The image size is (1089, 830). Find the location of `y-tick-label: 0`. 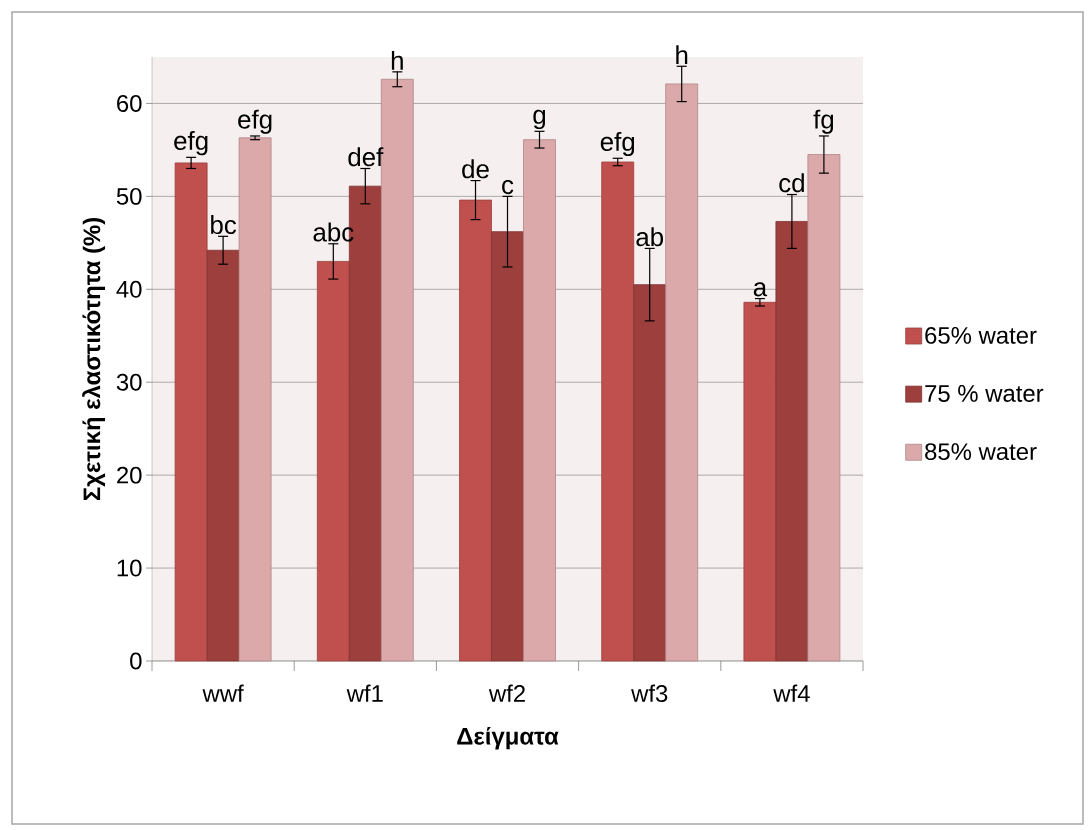

y-tick-label: 0 is located at coordinates (136, 661).